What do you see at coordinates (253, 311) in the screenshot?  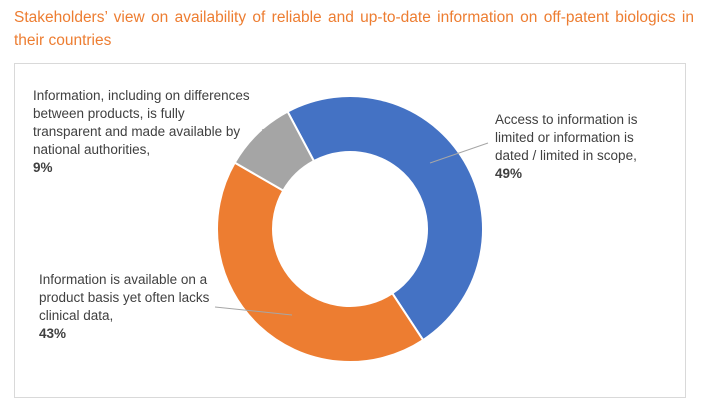 I see `leader-line-product-basis` at bounding box center [253, 311].